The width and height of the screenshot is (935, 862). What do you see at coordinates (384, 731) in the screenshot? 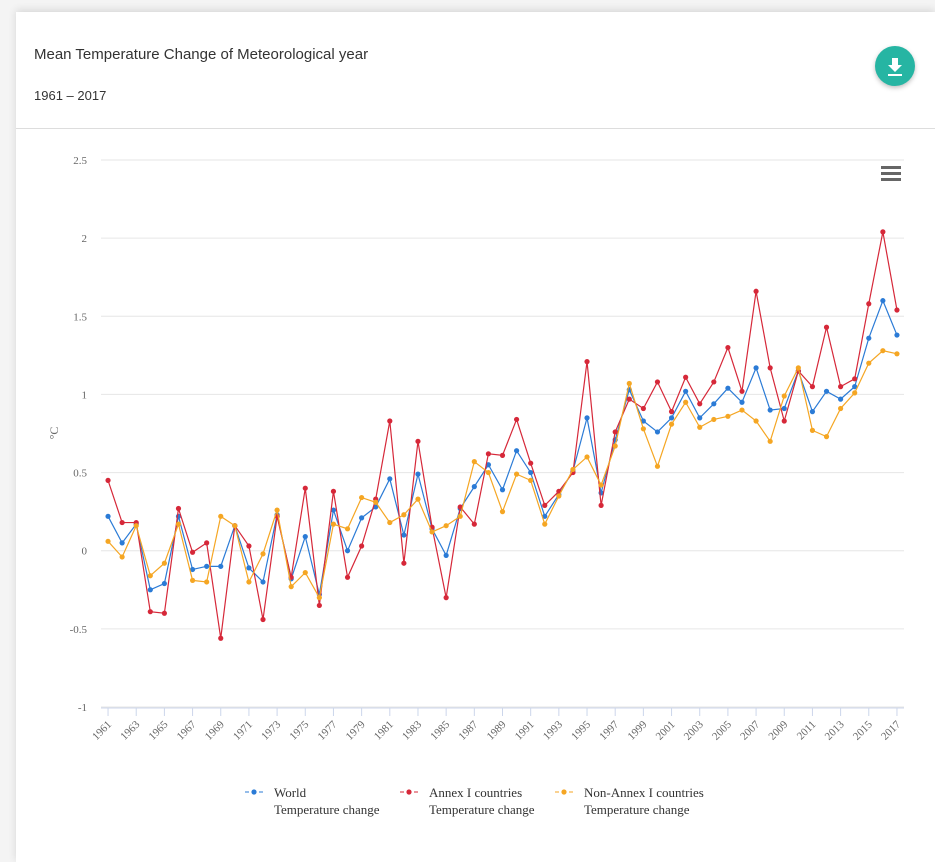
I see `x-tick-label: 1981` at bounding box center [384, 731].